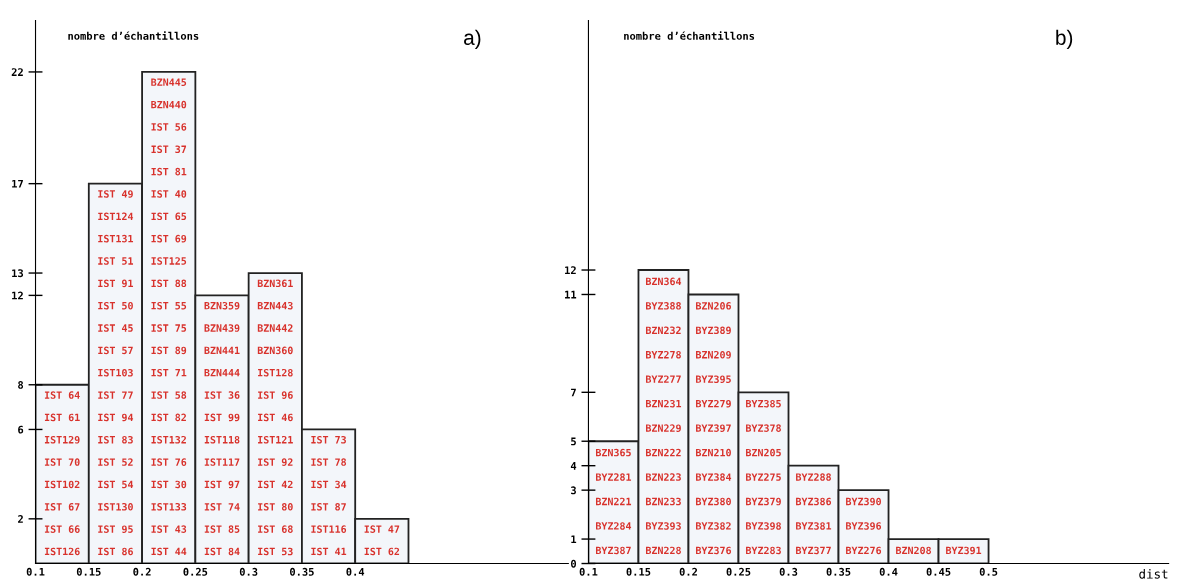 The height and width of the screenshot is (587, 1184). Describe the element at coordinates (169, 328) in the screenshot. I see `annotation: IST 75` at that location.